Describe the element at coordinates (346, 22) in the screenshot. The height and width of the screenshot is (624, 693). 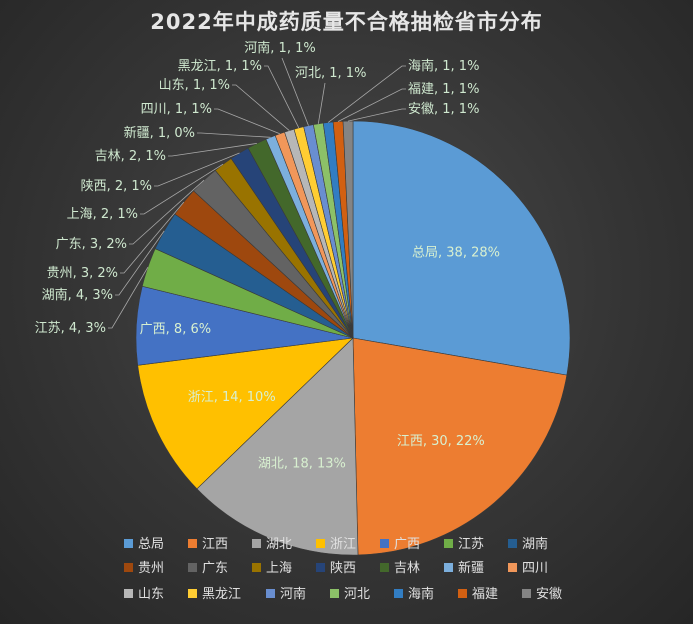
I see `chart-title: 2022年中成药质量不合格抽检省市分布` at that location.